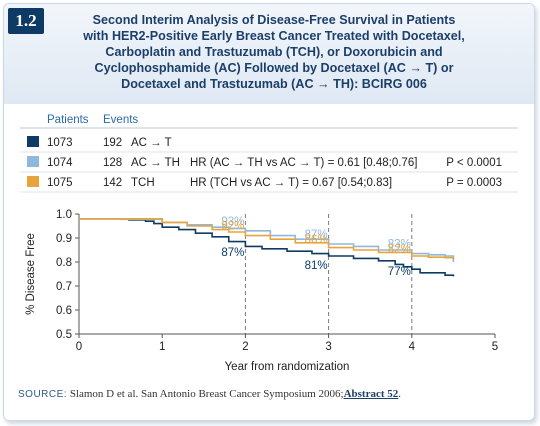 This screenshot has height=426, width=540. What do you see at coordinates (155, 163) in the screenshot?
I see `arm-label: AC → TH` at bounding box center [155, 163].